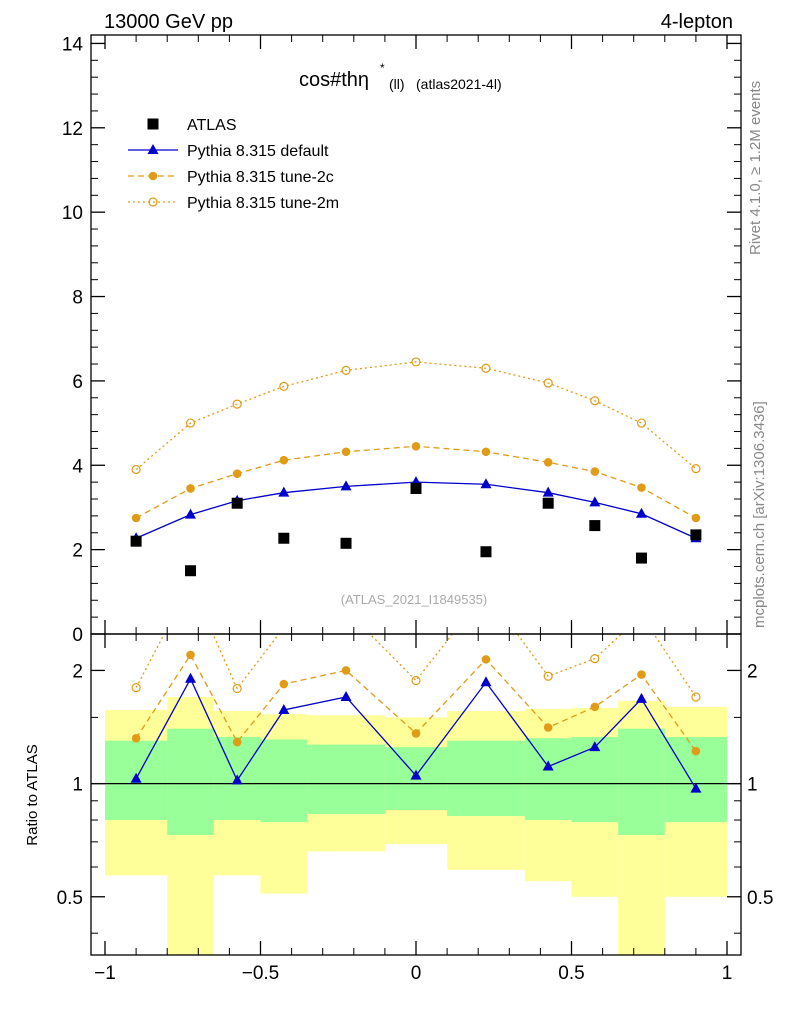  Describe the element at coordinates (153, 124) in the screenshot. I see `legend-marker-data` at that location.